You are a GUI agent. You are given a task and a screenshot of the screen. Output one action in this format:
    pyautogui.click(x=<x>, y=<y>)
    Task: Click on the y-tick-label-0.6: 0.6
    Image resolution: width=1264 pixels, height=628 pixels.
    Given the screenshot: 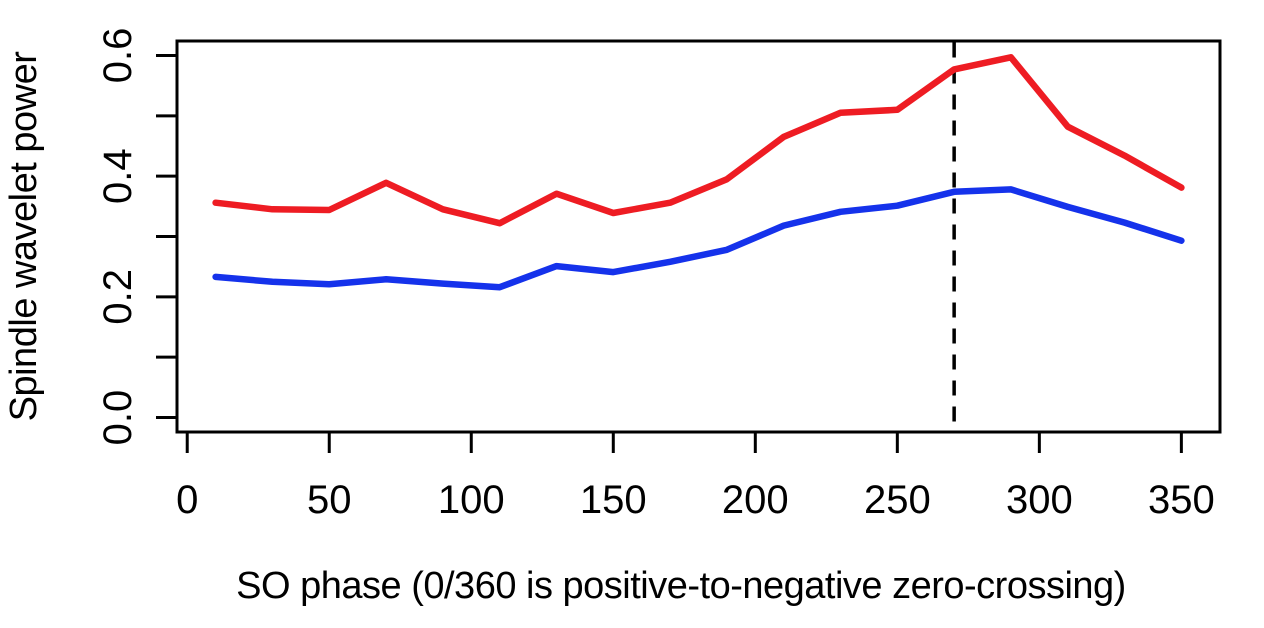 What is the action you would take?
    pyautogui.click(x=118, y=56)
    